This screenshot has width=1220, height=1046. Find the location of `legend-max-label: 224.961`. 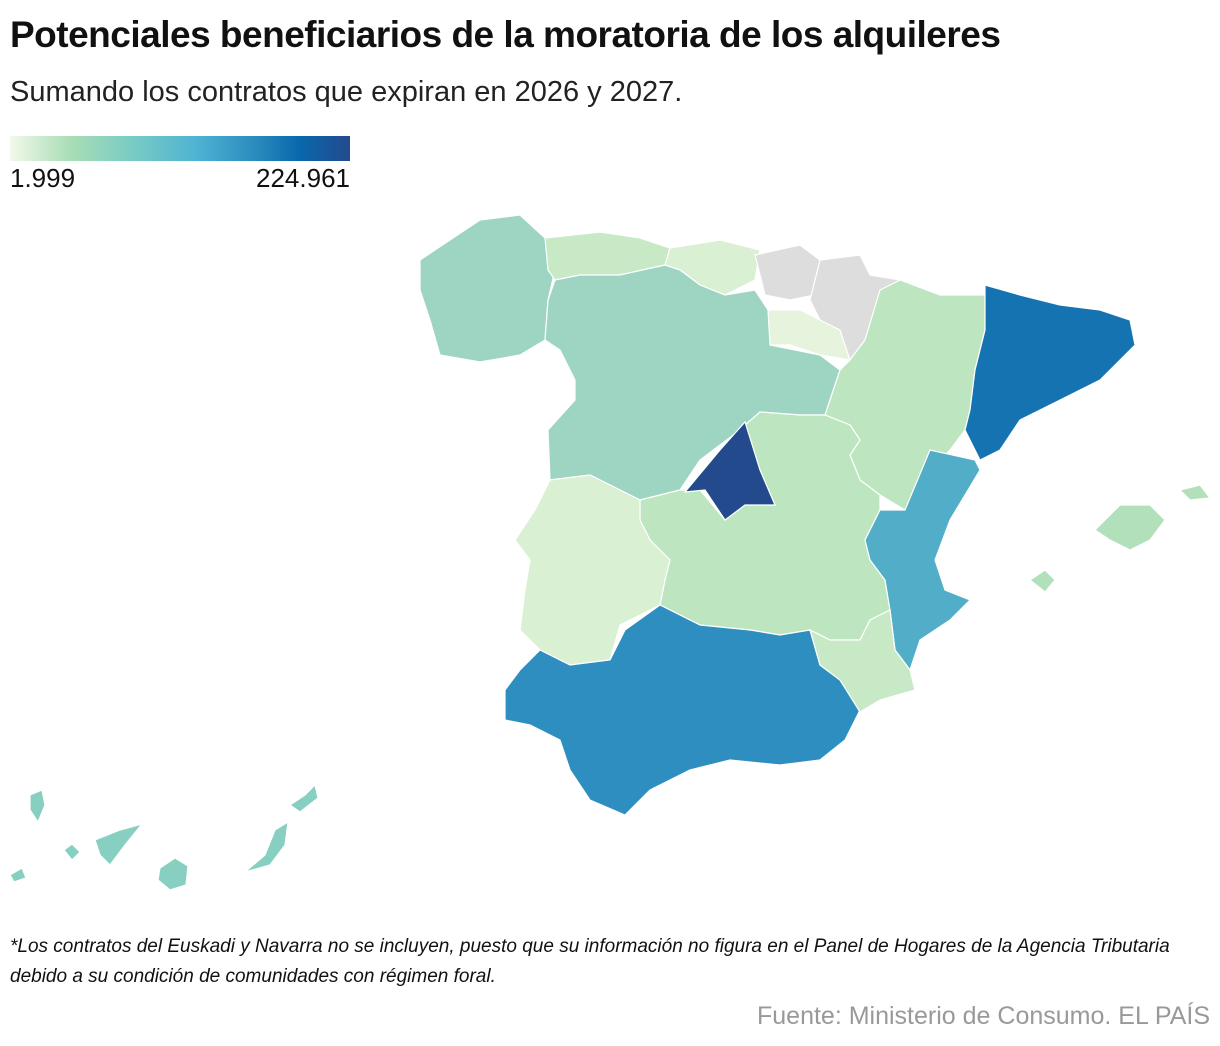

legend-max-label: 224.961 is located at coordinates (303, 178).